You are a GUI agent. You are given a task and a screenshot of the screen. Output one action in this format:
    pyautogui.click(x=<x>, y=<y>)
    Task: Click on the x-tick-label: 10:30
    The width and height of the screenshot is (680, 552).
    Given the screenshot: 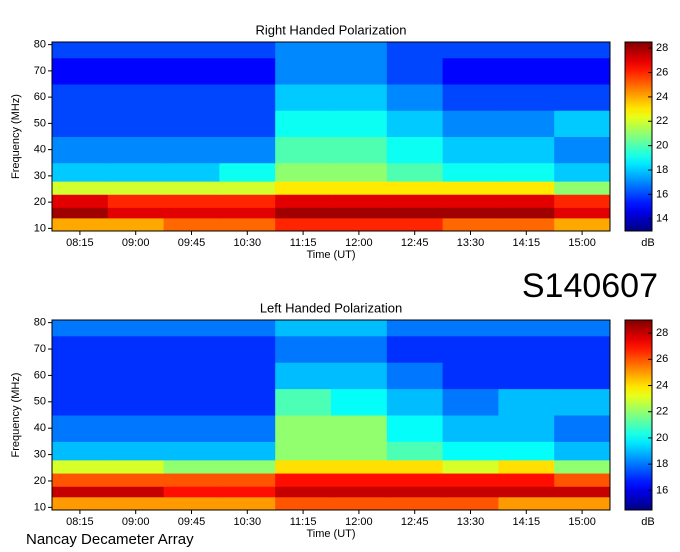 What is the action you would take?
    pyautogui.click(x=248, y=522)
    